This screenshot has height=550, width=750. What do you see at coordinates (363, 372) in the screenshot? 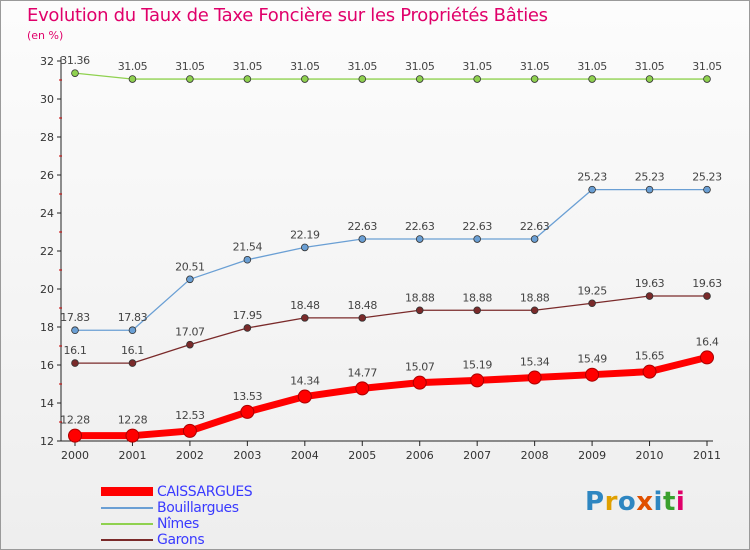
I see `data-label: 14.77` at bounding box center [363, 372].